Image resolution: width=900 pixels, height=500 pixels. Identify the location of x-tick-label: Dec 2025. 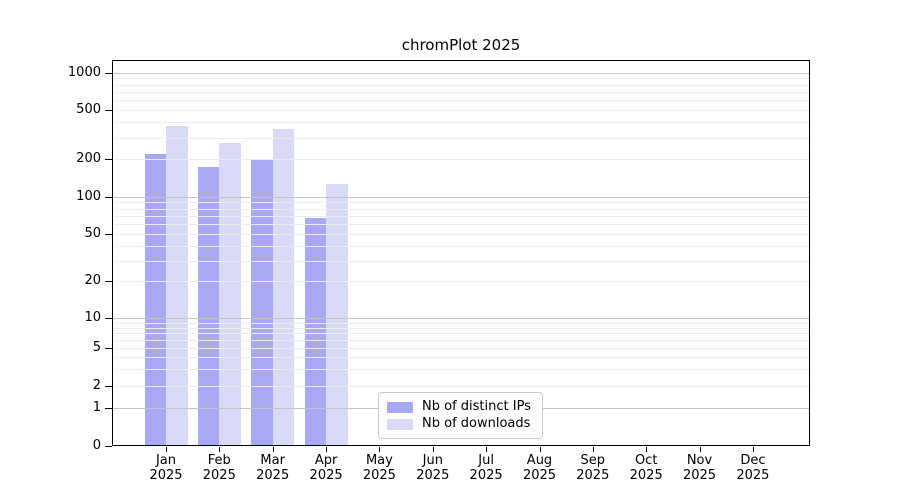
(753, 468).